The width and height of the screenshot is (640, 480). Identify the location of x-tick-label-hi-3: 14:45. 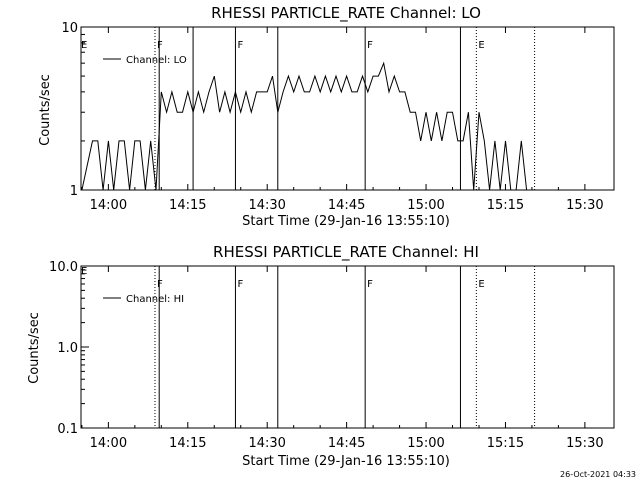
(346, 443).